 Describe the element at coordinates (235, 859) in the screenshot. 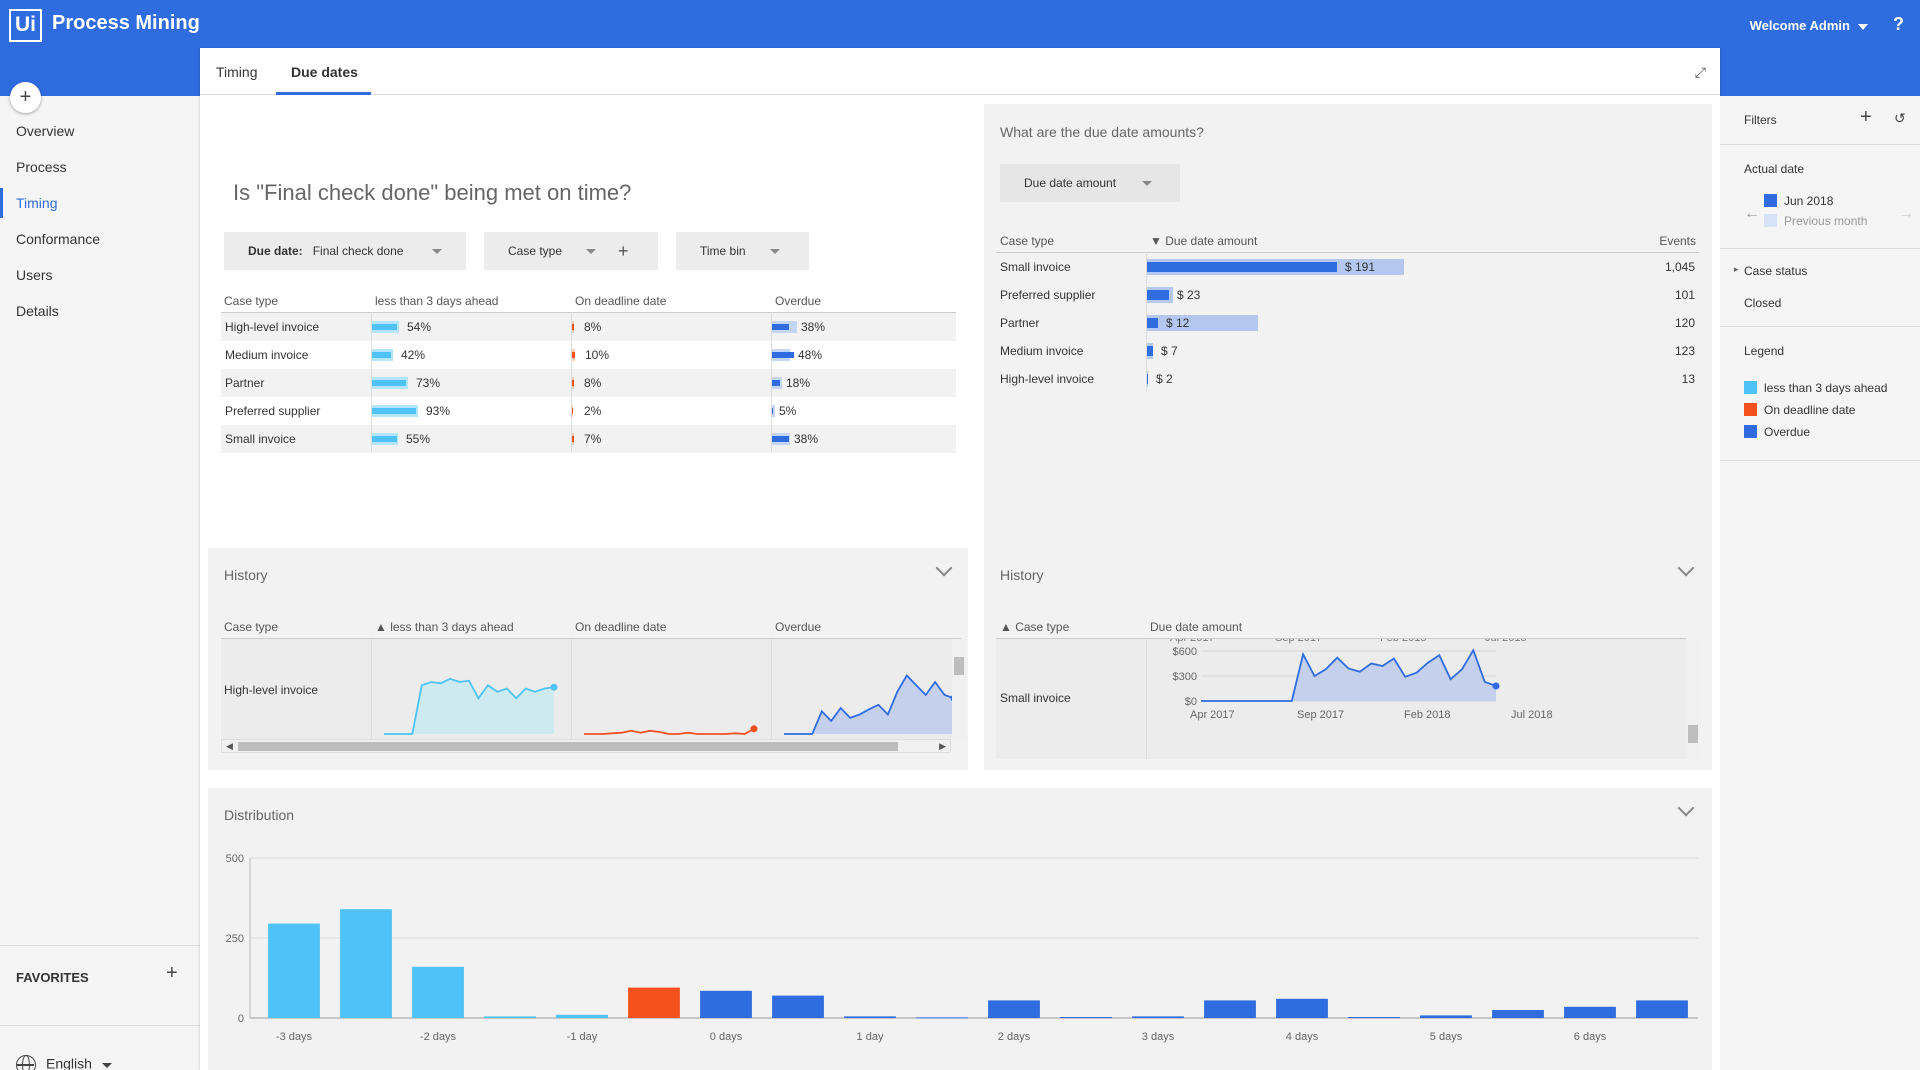

I see `y-tick-label: 500` at that location.